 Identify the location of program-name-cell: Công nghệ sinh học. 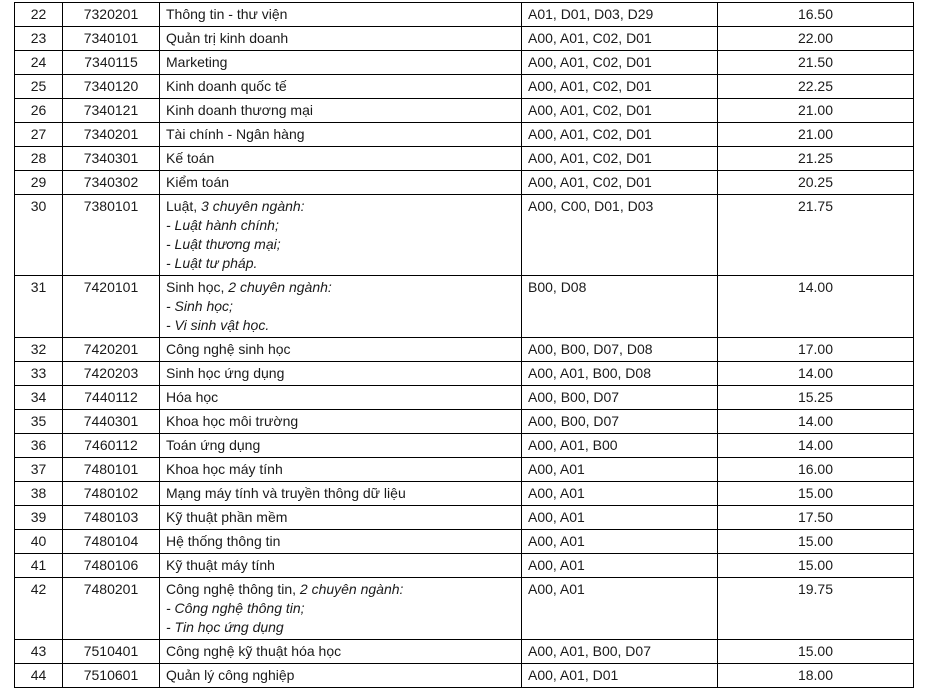
(340, 349).